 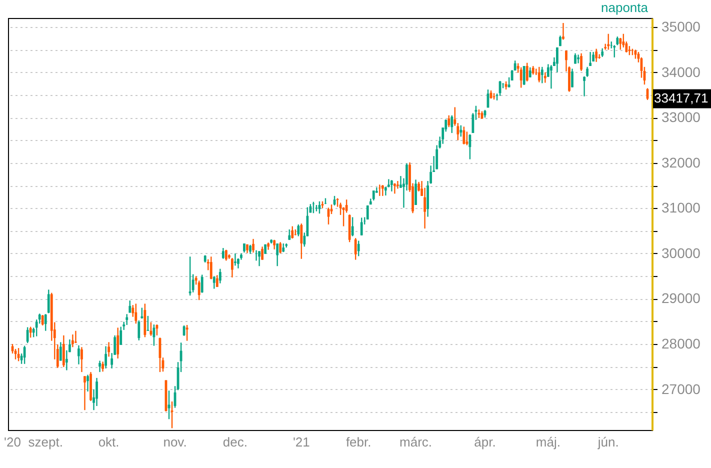 What do you see at coordinates (681, 26) in the screenshot?
I see `y-tick-label: 35000` at bounding box center [681, 26].